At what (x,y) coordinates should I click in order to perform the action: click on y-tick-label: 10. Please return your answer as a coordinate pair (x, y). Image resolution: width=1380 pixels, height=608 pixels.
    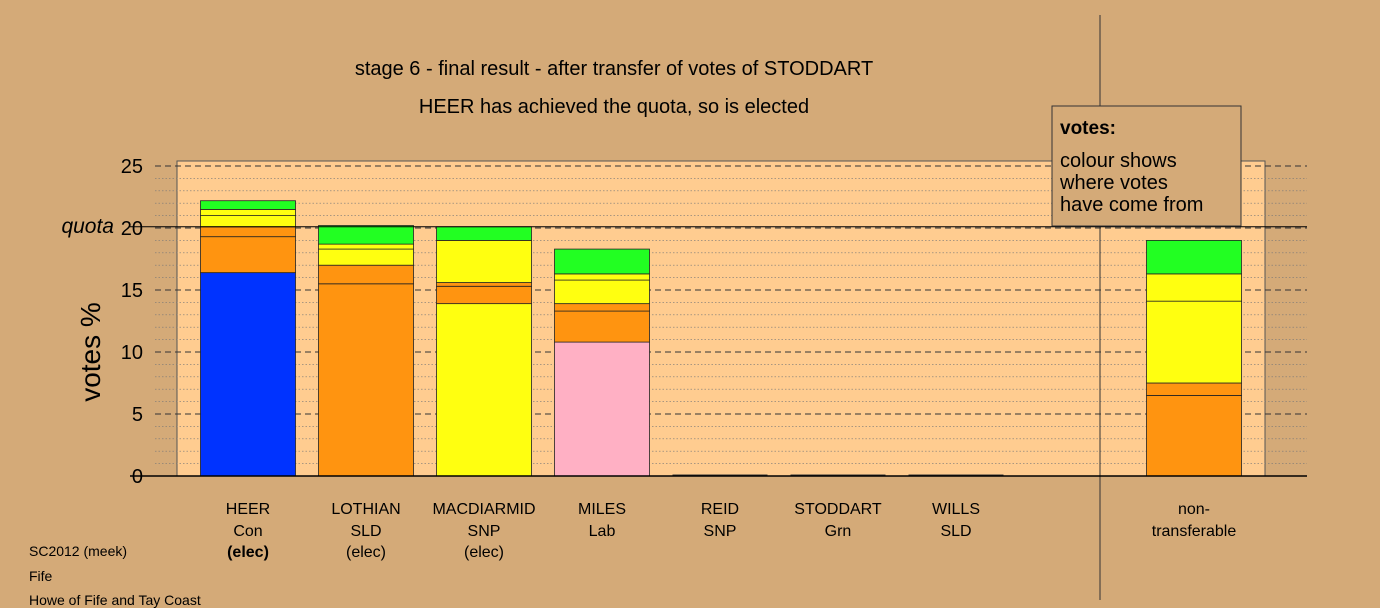
    Looking at the image, I should click on (132, 353).